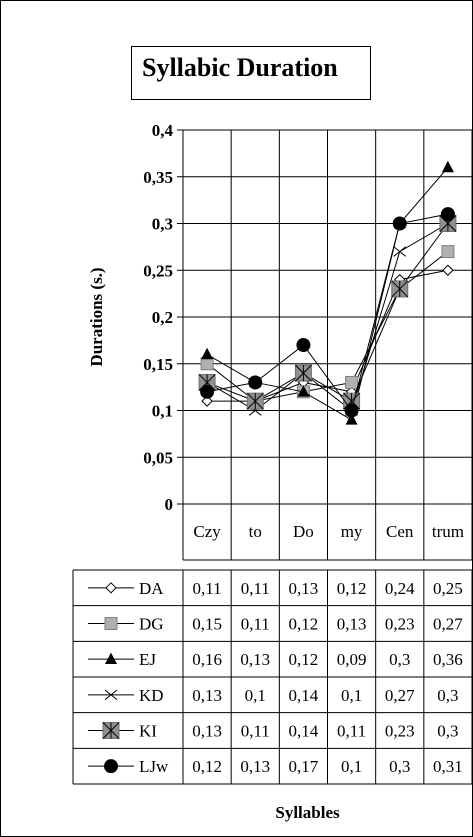 Image resolution: width=473 pixels, height=837 pixels. Describe the element at coordinates (162, 317) in the screenshot. I see `y-tick-label: 0,2` at that location.